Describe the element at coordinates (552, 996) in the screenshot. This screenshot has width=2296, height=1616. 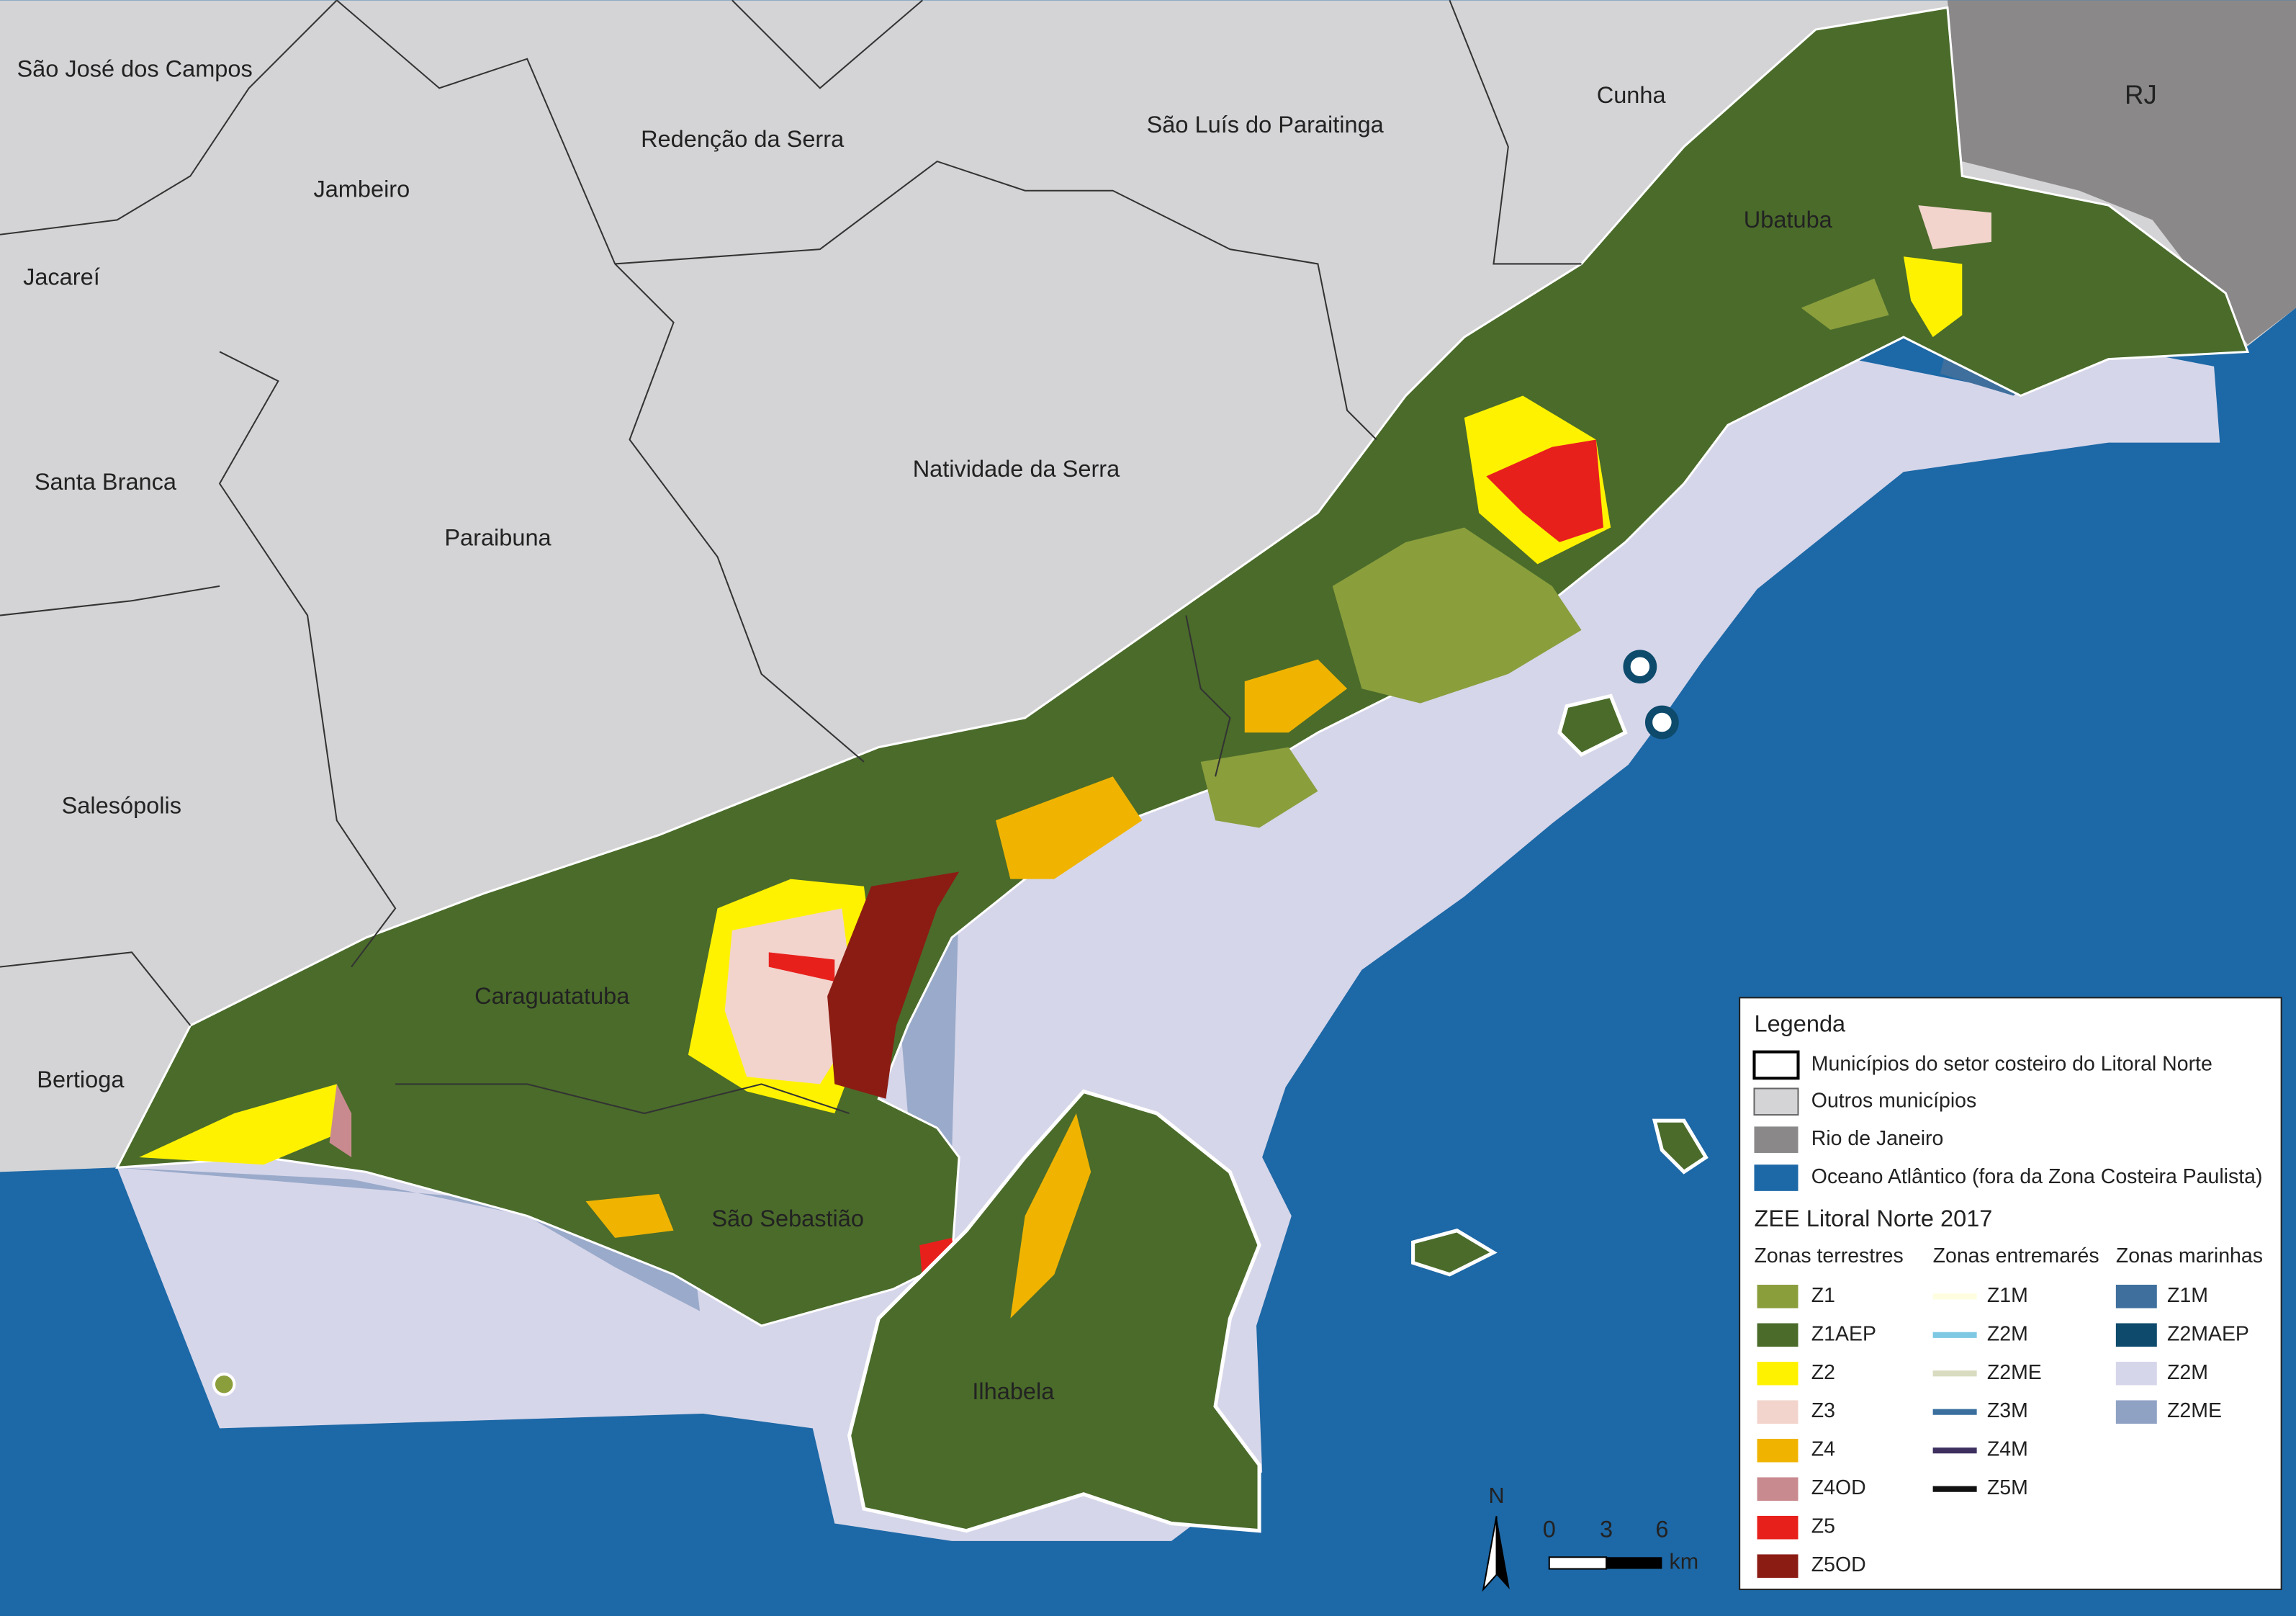
I see `map-label: Caraguatatuba` at that location.